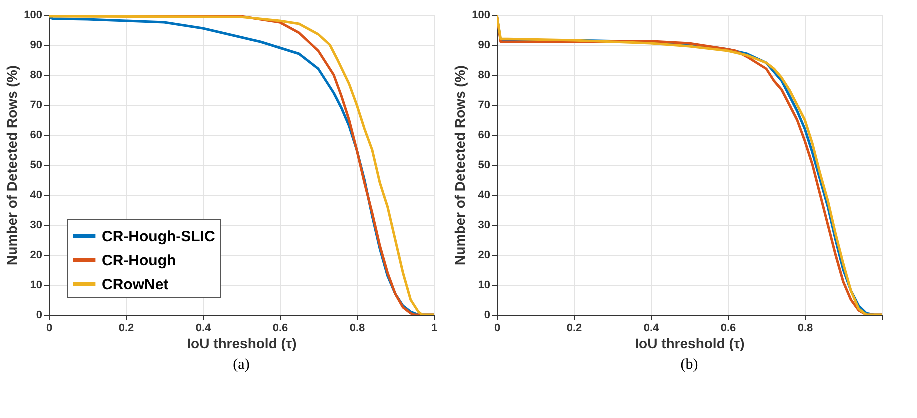  Describe the element at coordinates (159, 237) in the screenshot. I see `legend-label: CR-Hough-SLIC` at that location.